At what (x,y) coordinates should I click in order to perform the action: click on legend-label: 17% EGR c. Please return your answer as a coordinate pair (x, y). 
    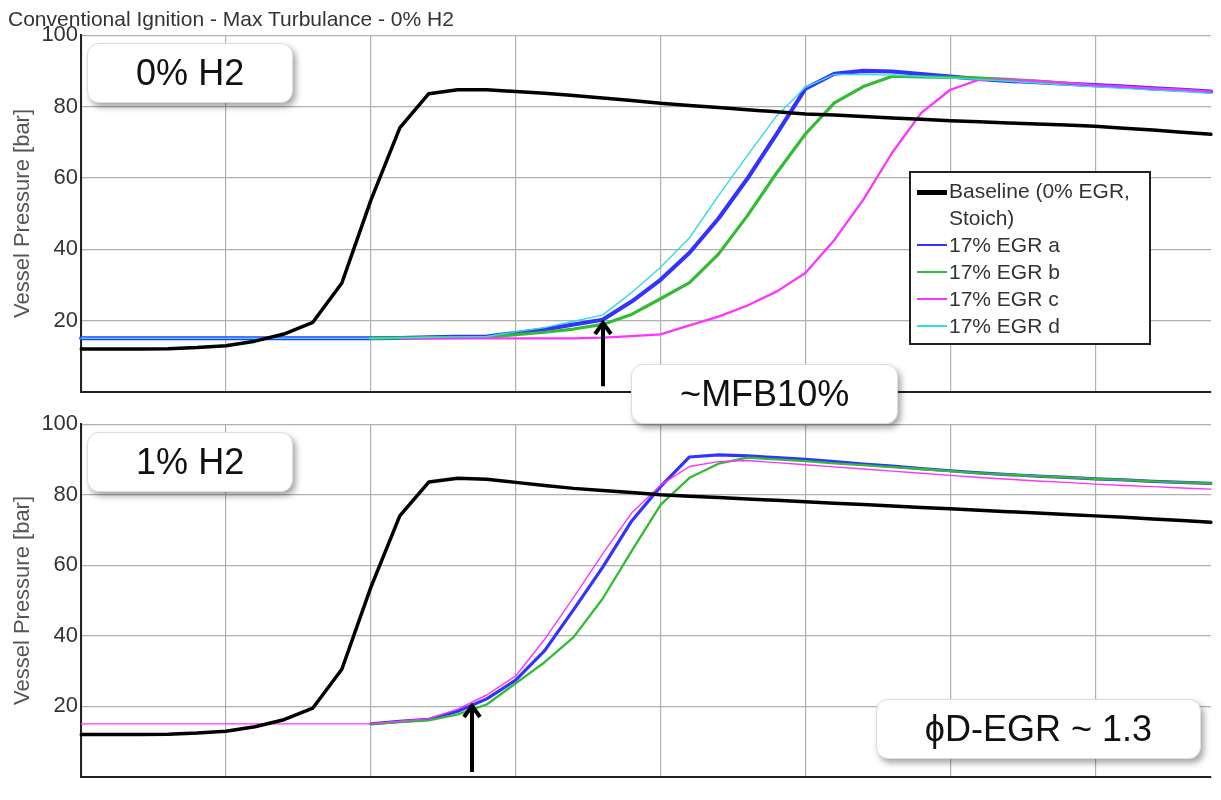
    Looking at the image, I should click on (1004, 298).